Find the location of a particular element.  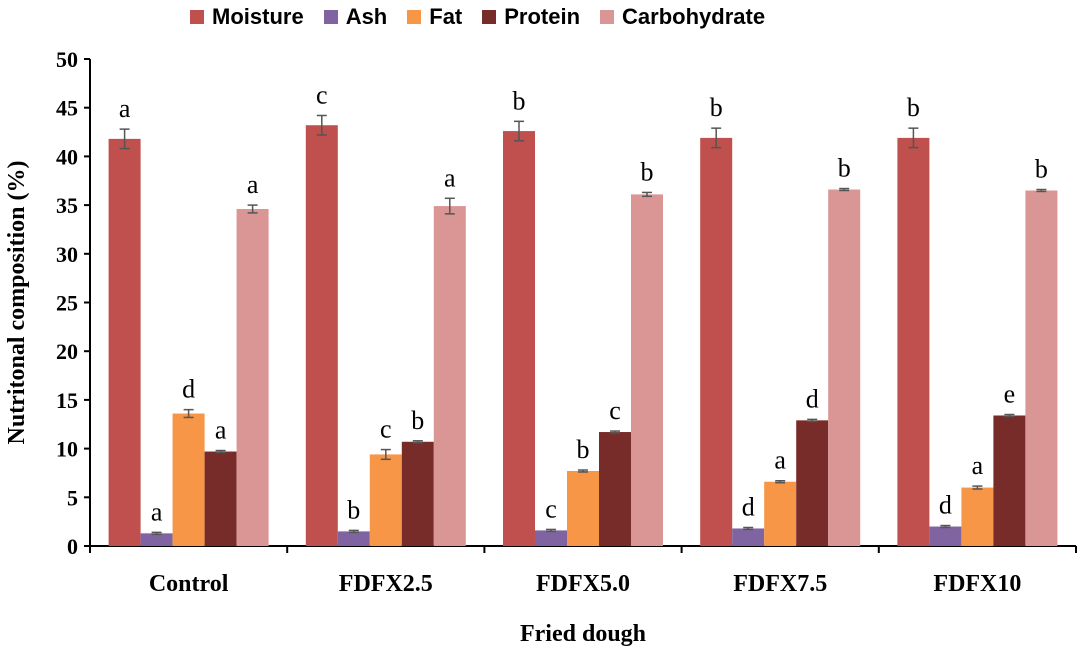

x-category-label: FDFX5.0 is located at coordinates (583, 584).